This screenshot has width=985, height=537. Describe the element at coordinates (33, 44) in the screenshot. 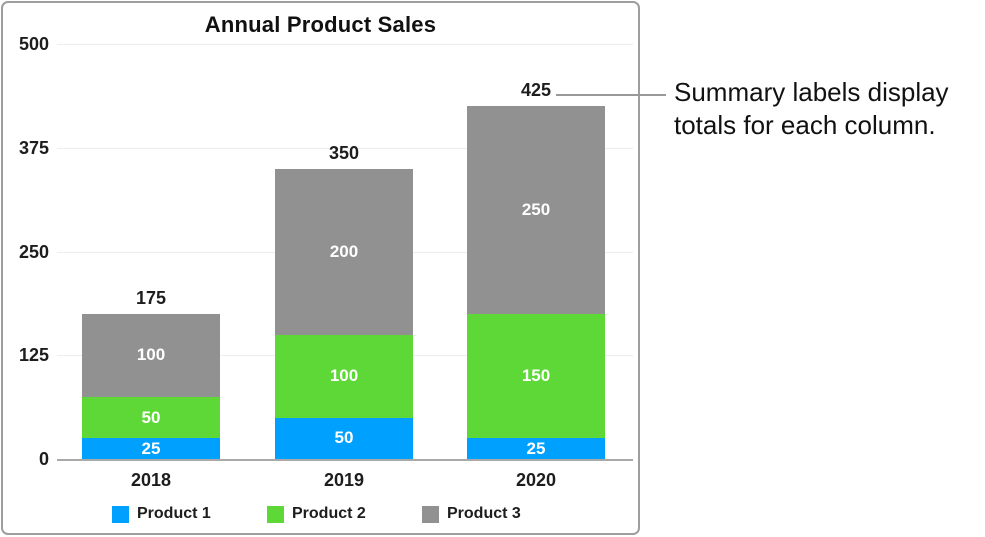

I see `y-tick-label-500: 500` at that location.